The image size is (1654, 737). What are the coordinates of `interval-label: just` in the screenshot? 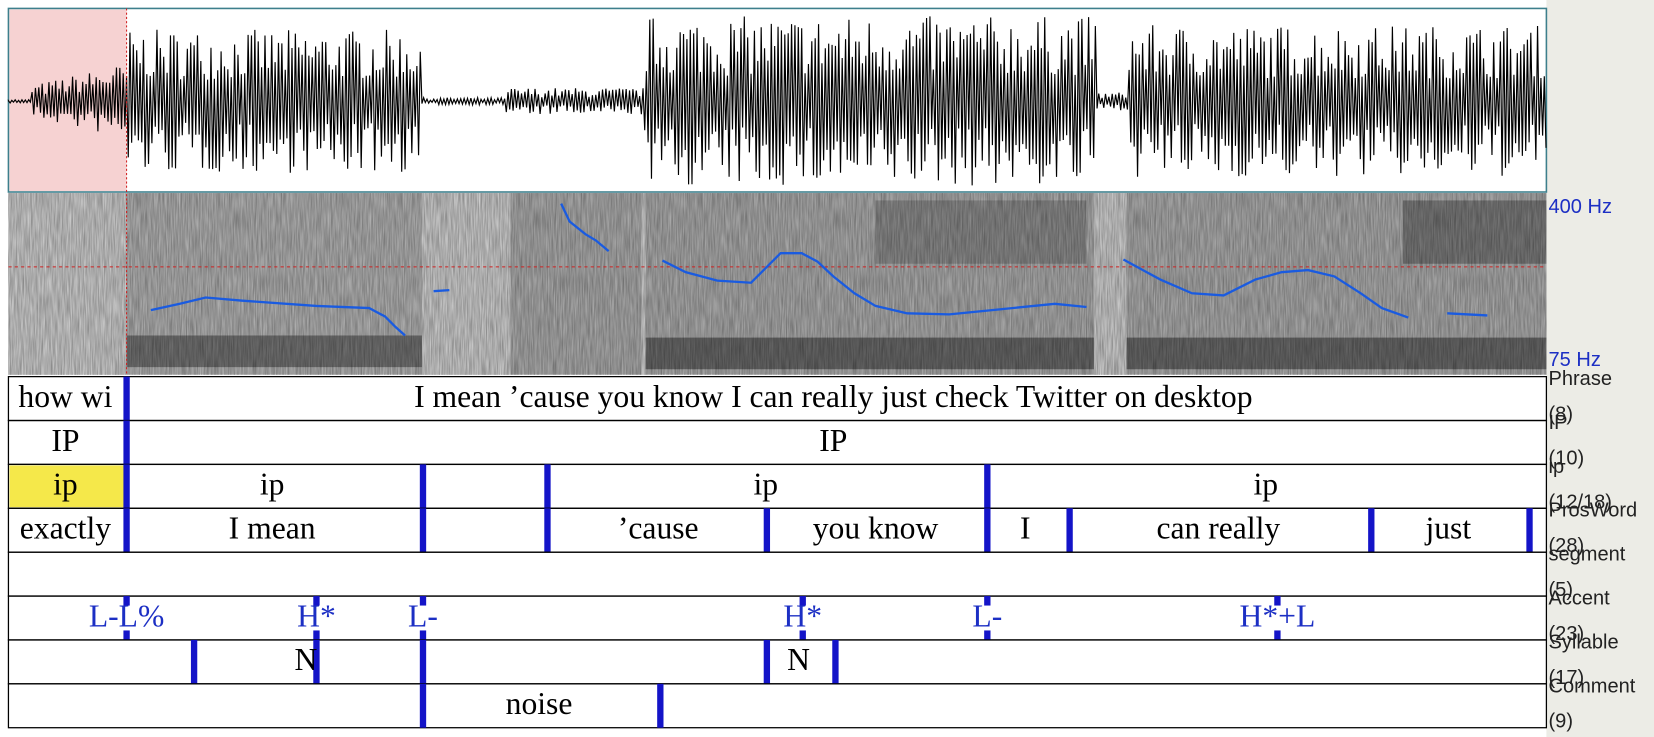 It's located at (1447, 528).